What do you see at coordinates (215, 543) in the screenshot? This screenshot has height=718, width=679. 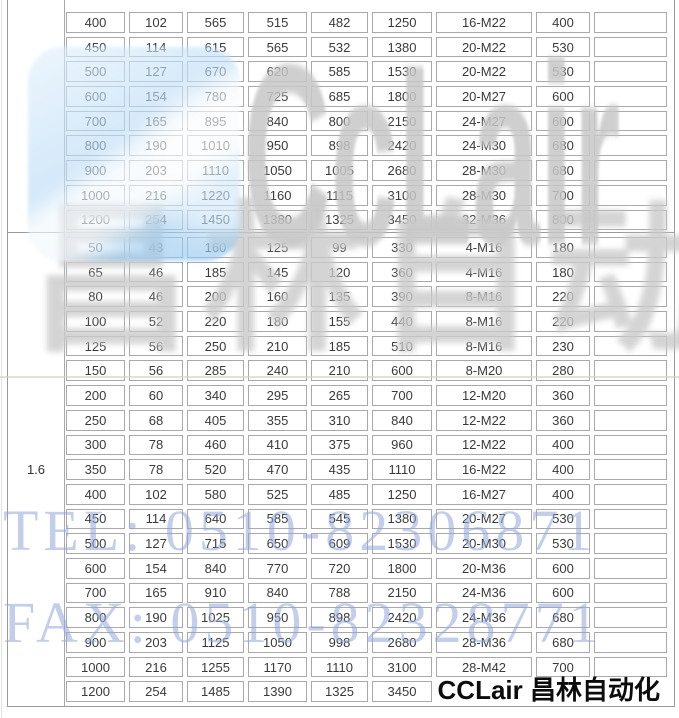 I see `table-cell: 715` at bounding box center [215, 543].